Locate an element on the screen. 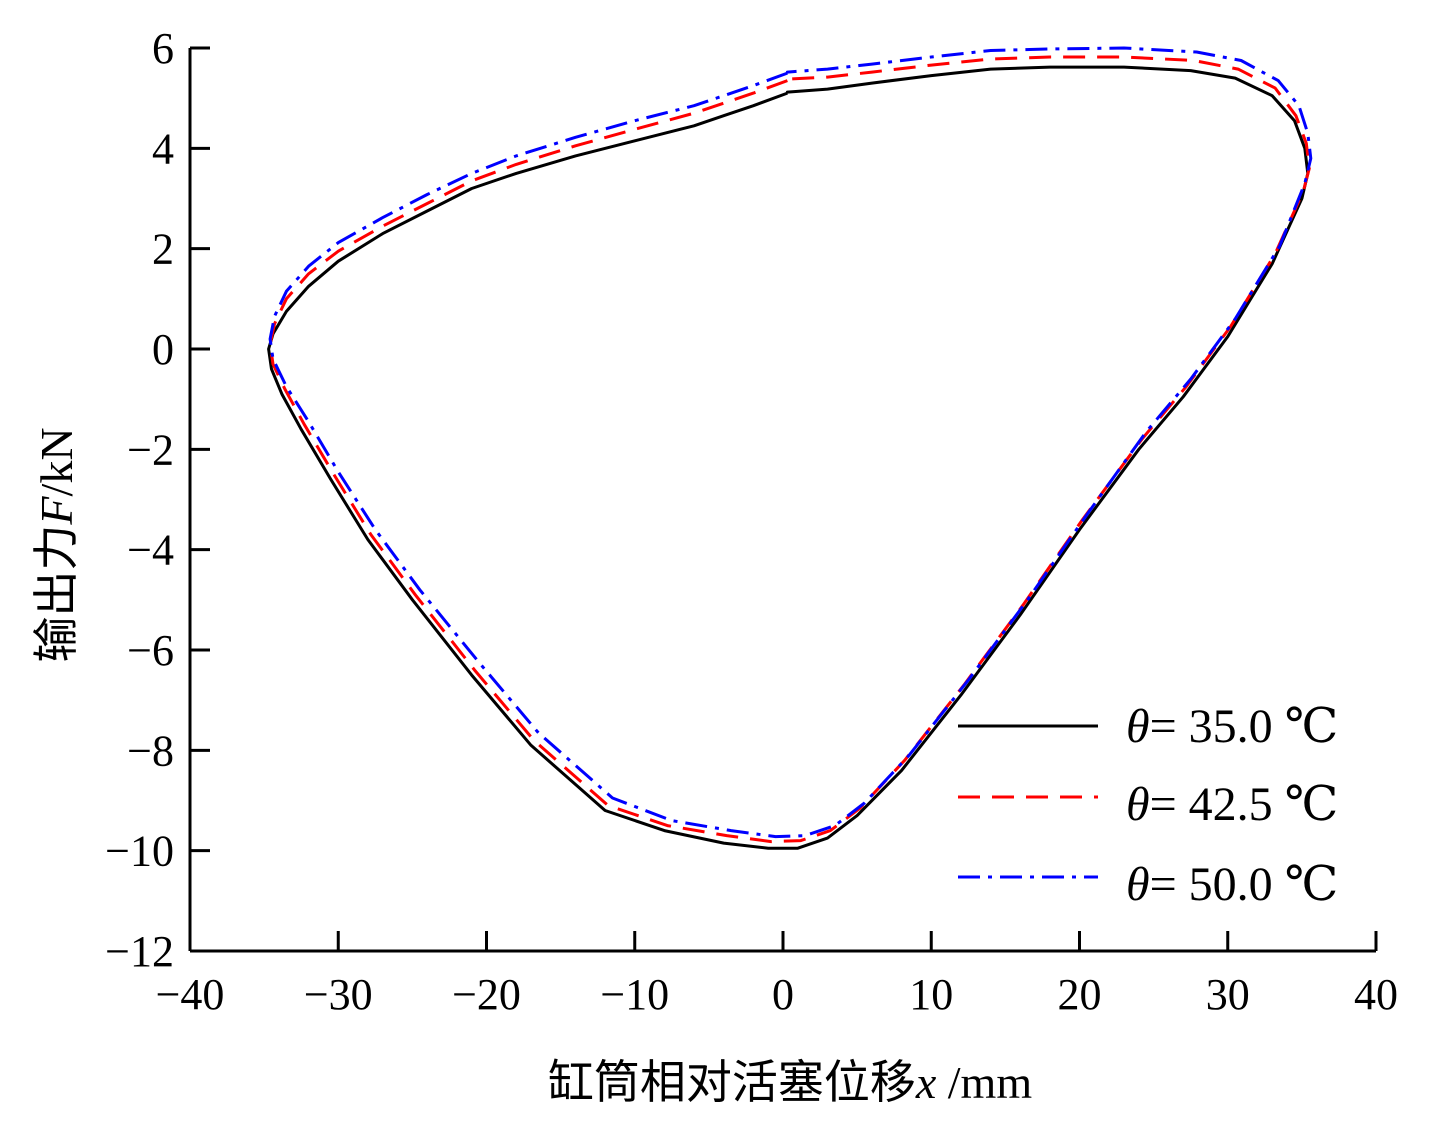  legend-label-42-5: θ= 42.5 ℃ is located at coordinates (1232, 804).